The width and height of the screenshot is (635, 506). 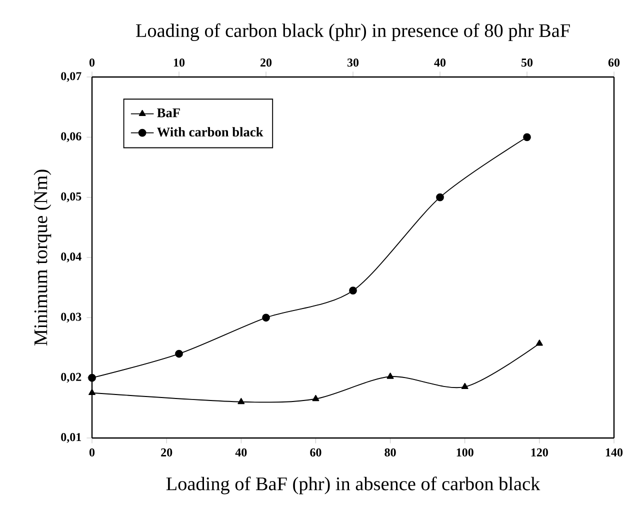 What do you see at coordinates (210, 132) in the screenshot?
I see `legend-label: With carbon black` at bounding box center [210, 132].